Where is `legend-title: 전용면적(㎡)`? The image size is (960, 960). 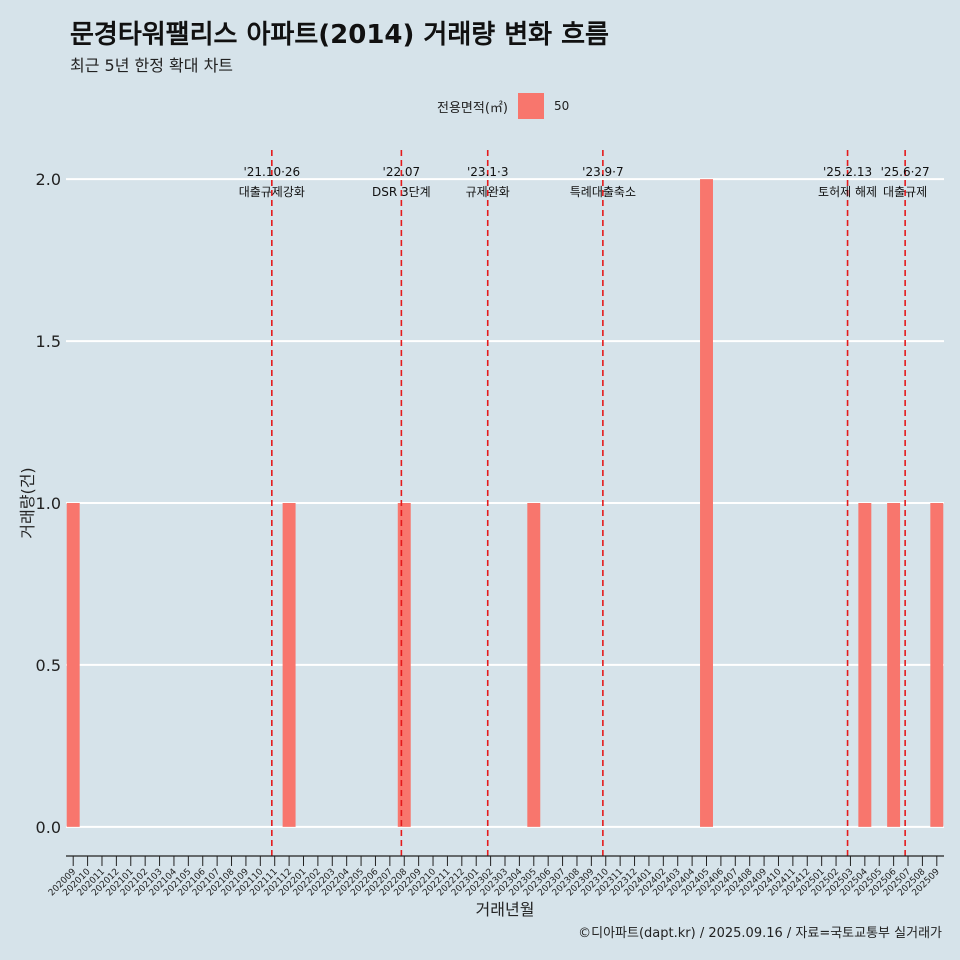
legend-title: 전용면적(㎡) is located at coordinates (472, 108).